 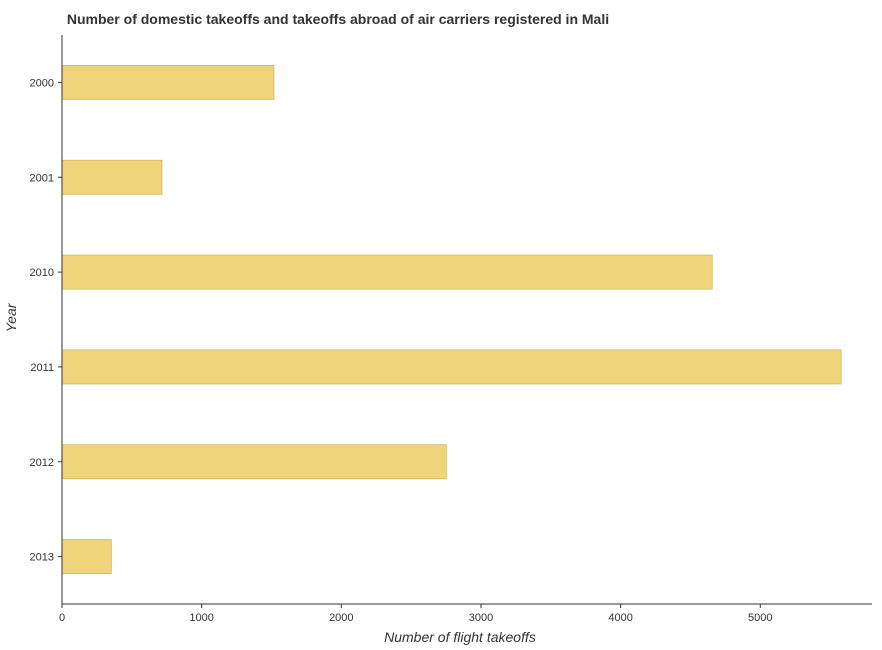 What do you see at coordinates (416, 614) in the screenshot?
I see `x-tick-labels: 0 1000 2000 3000 4000 5000` at bounding box center [416, 614].